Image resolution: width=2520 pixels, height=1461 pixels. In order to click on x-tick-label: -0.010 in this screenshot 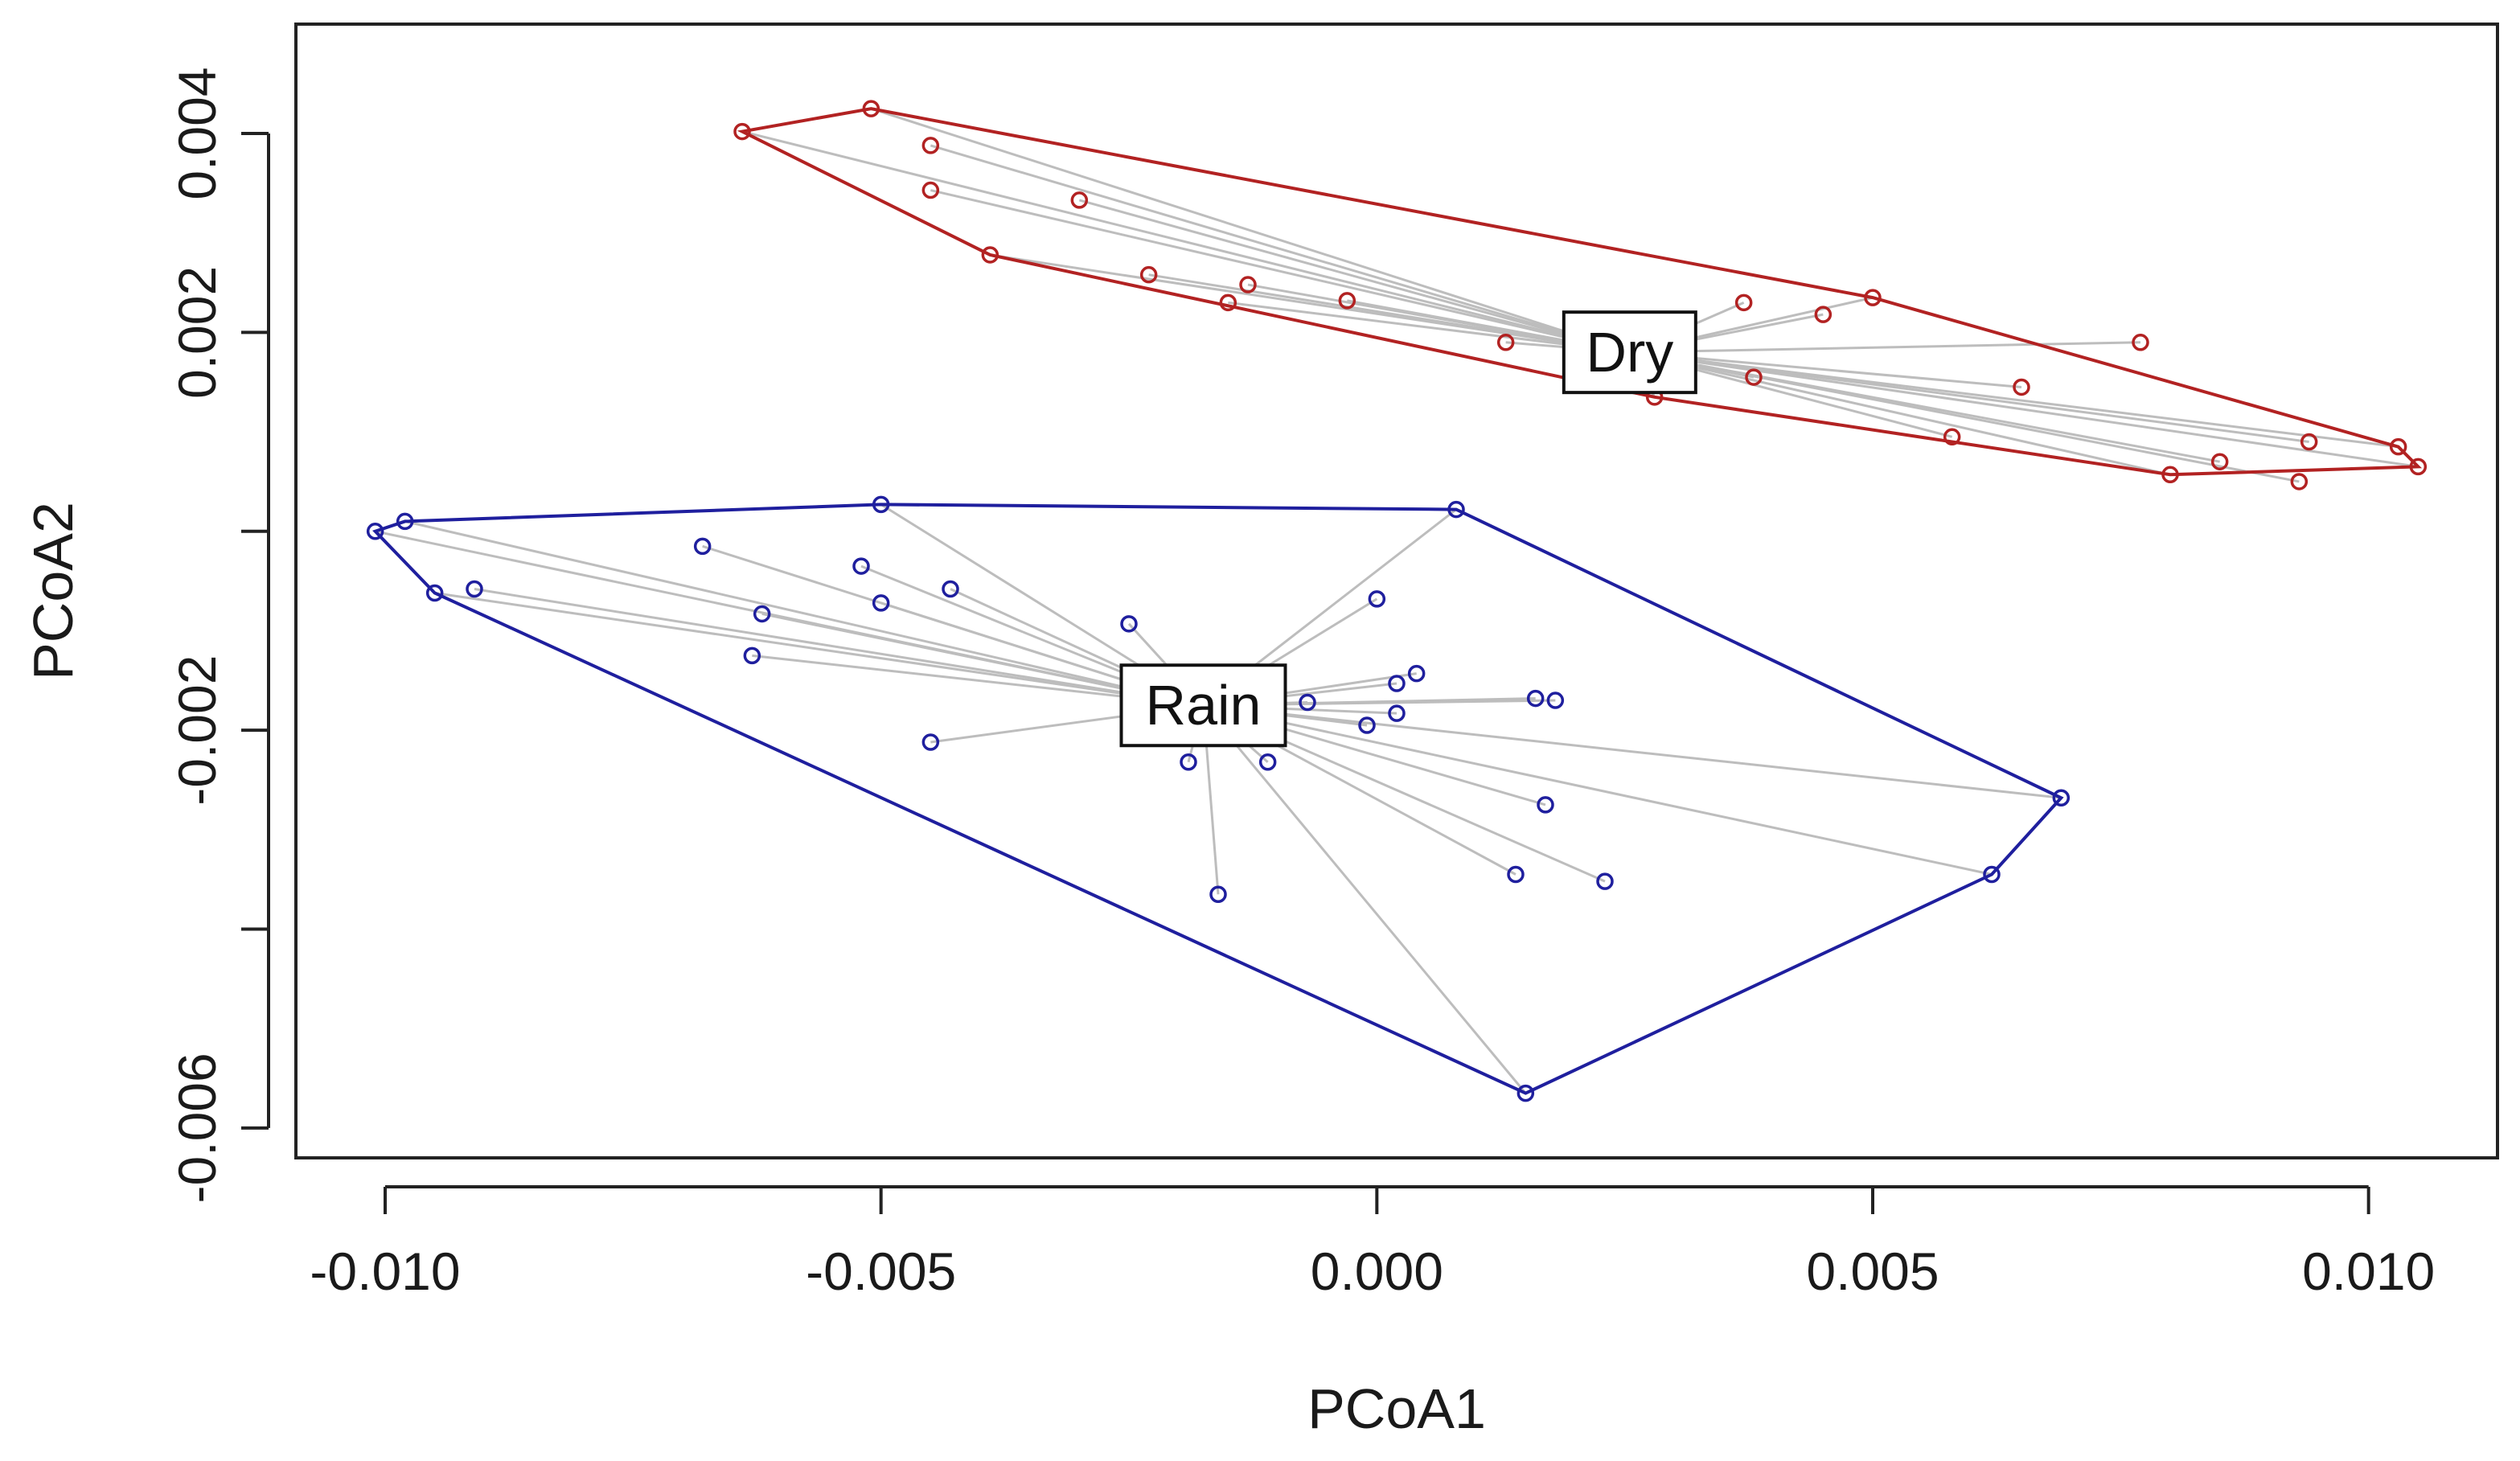, I will do `click(385, 1271)`.